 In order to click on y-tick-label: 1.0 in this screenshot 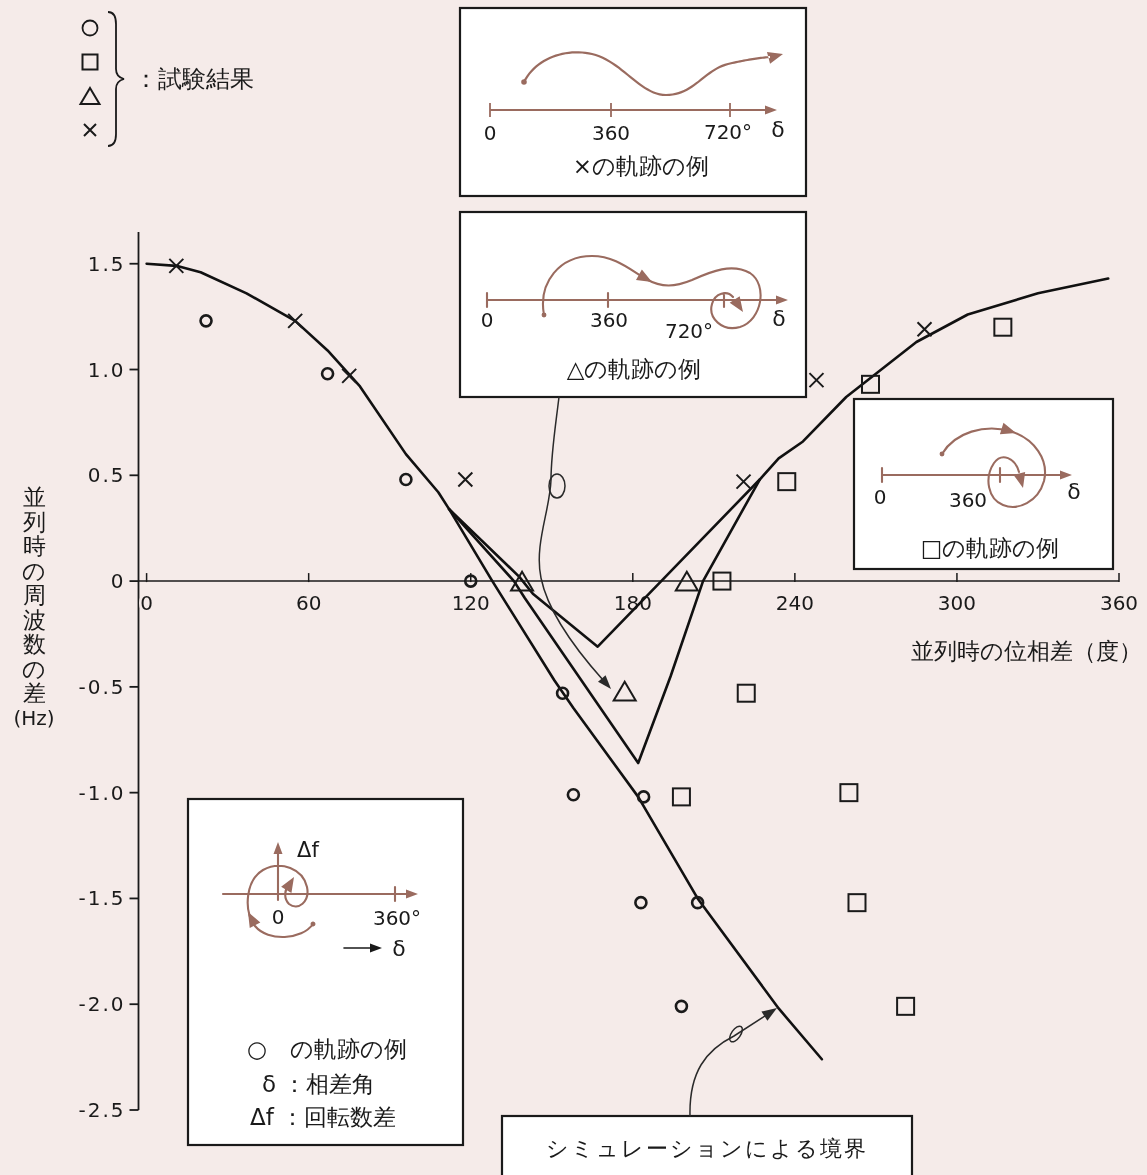, I will do `click(106, 369)`.